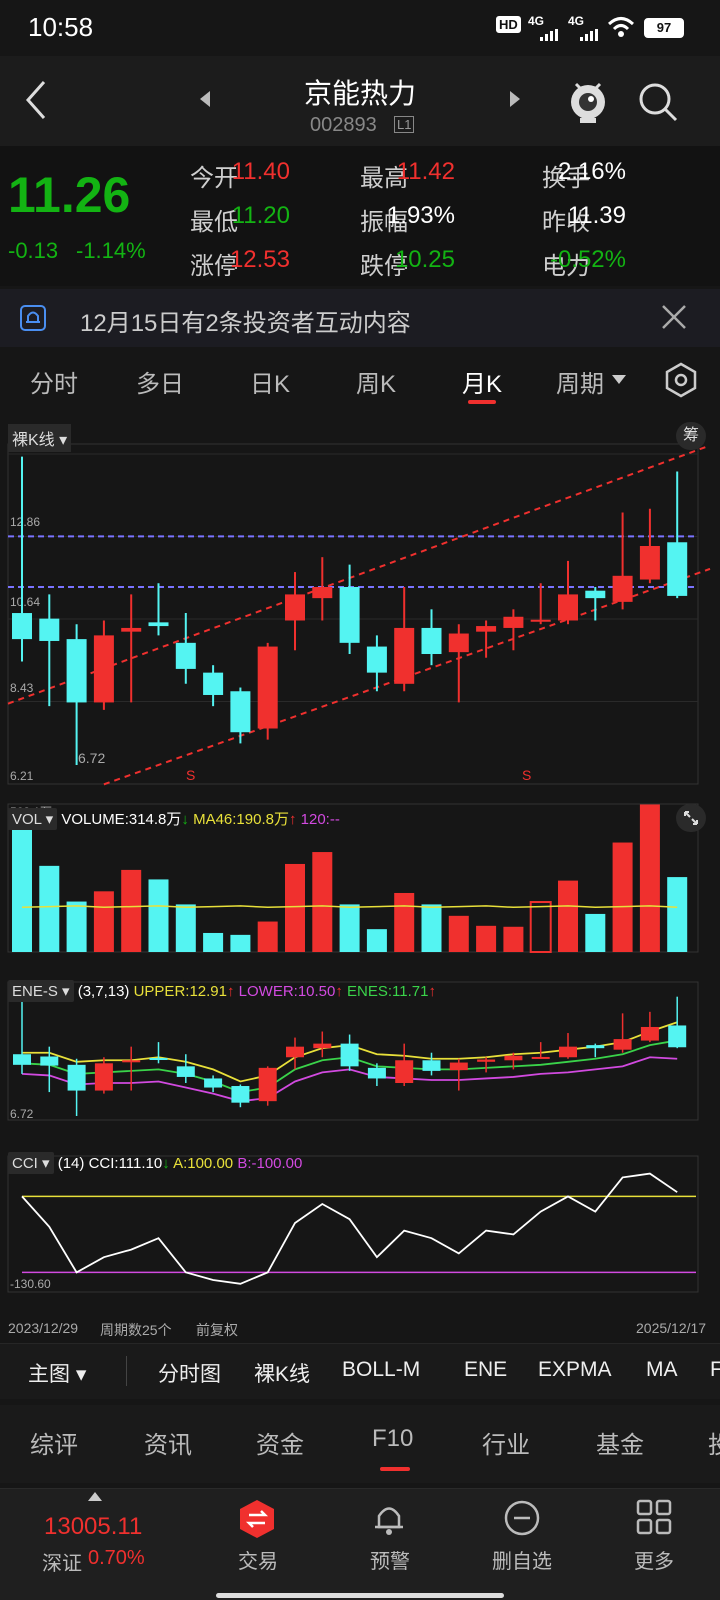  Describe the element at coordinates (662, 1369) in the screenshot. I see `toolbar-ma: MA` at that location.